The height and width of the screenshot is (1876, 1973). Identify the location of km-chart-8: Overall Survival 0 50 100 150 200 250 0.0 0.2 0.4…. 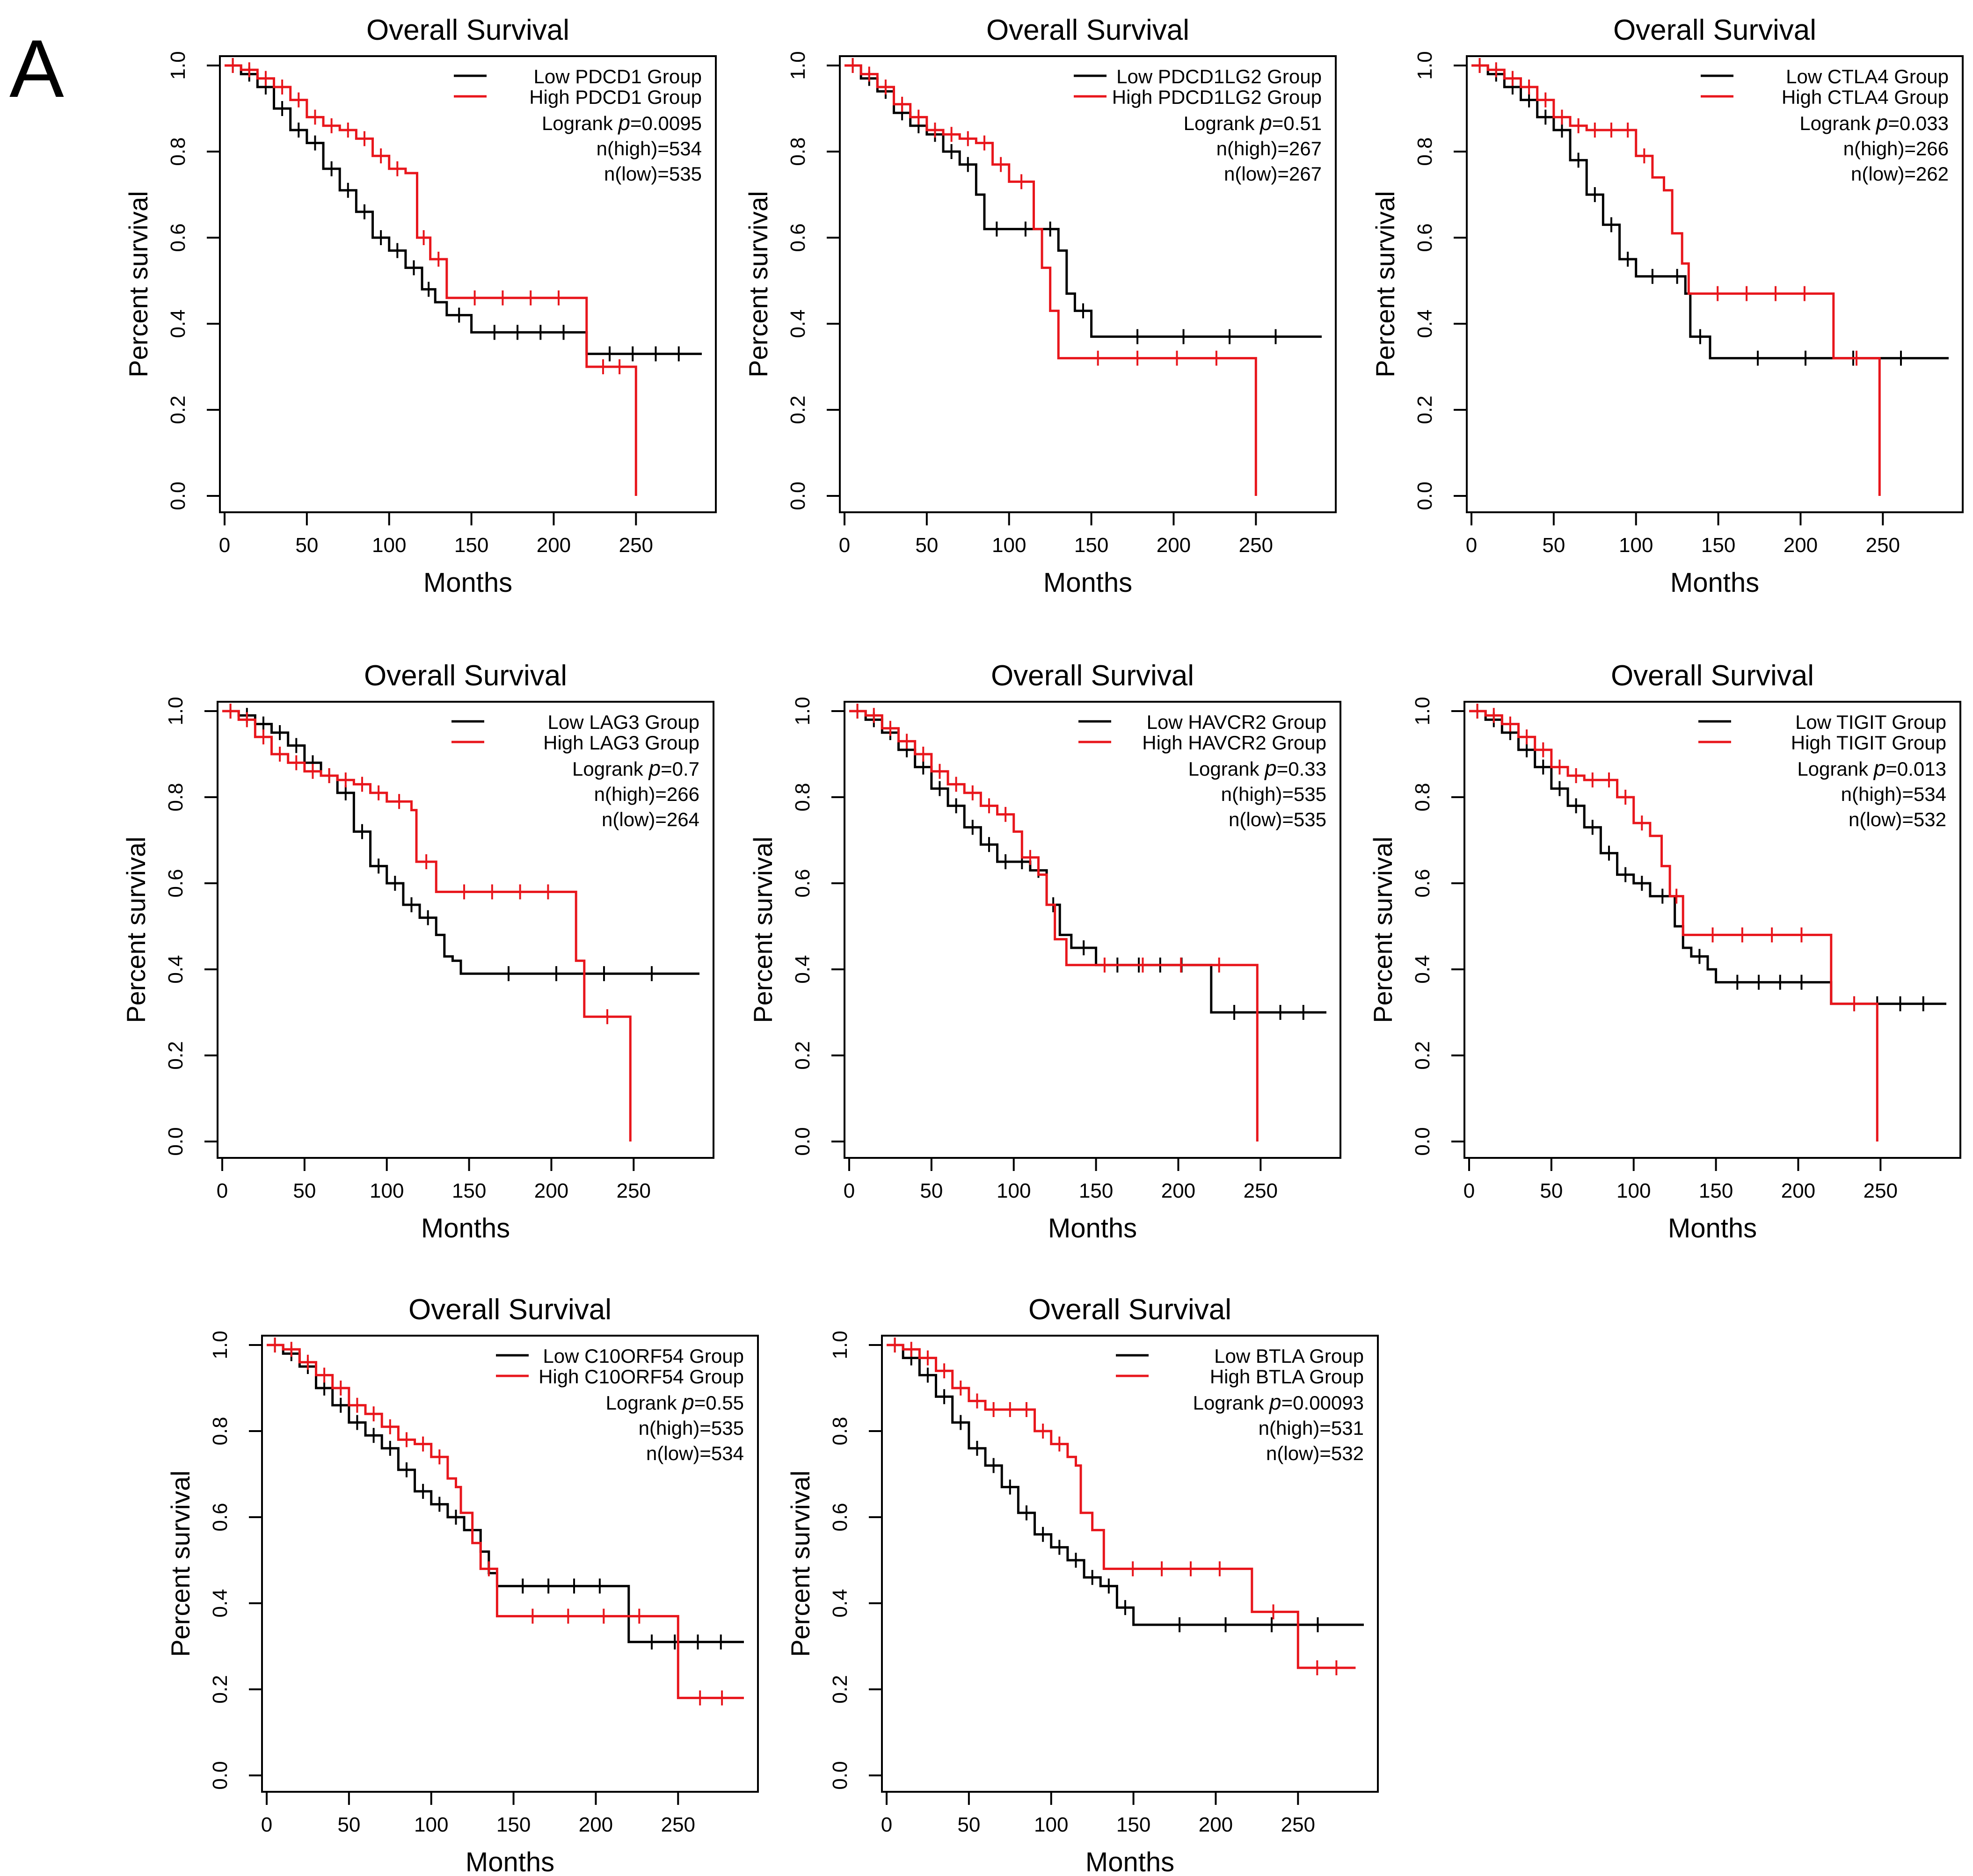
(1082, 1585).